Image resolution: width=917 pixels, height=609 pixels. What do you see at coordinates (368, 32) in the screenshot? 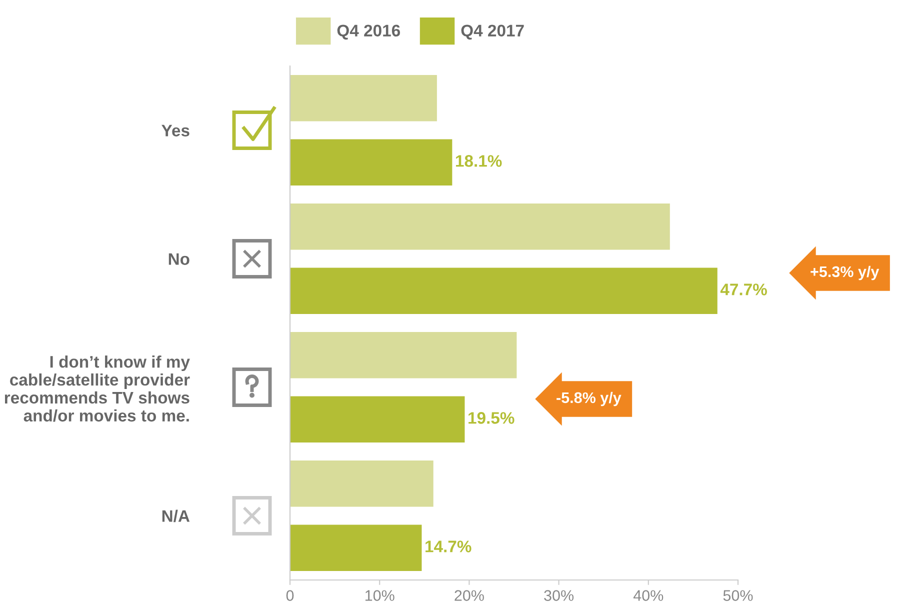
I see `legend-label: Q4 2016` at bounding box center [368, 32].